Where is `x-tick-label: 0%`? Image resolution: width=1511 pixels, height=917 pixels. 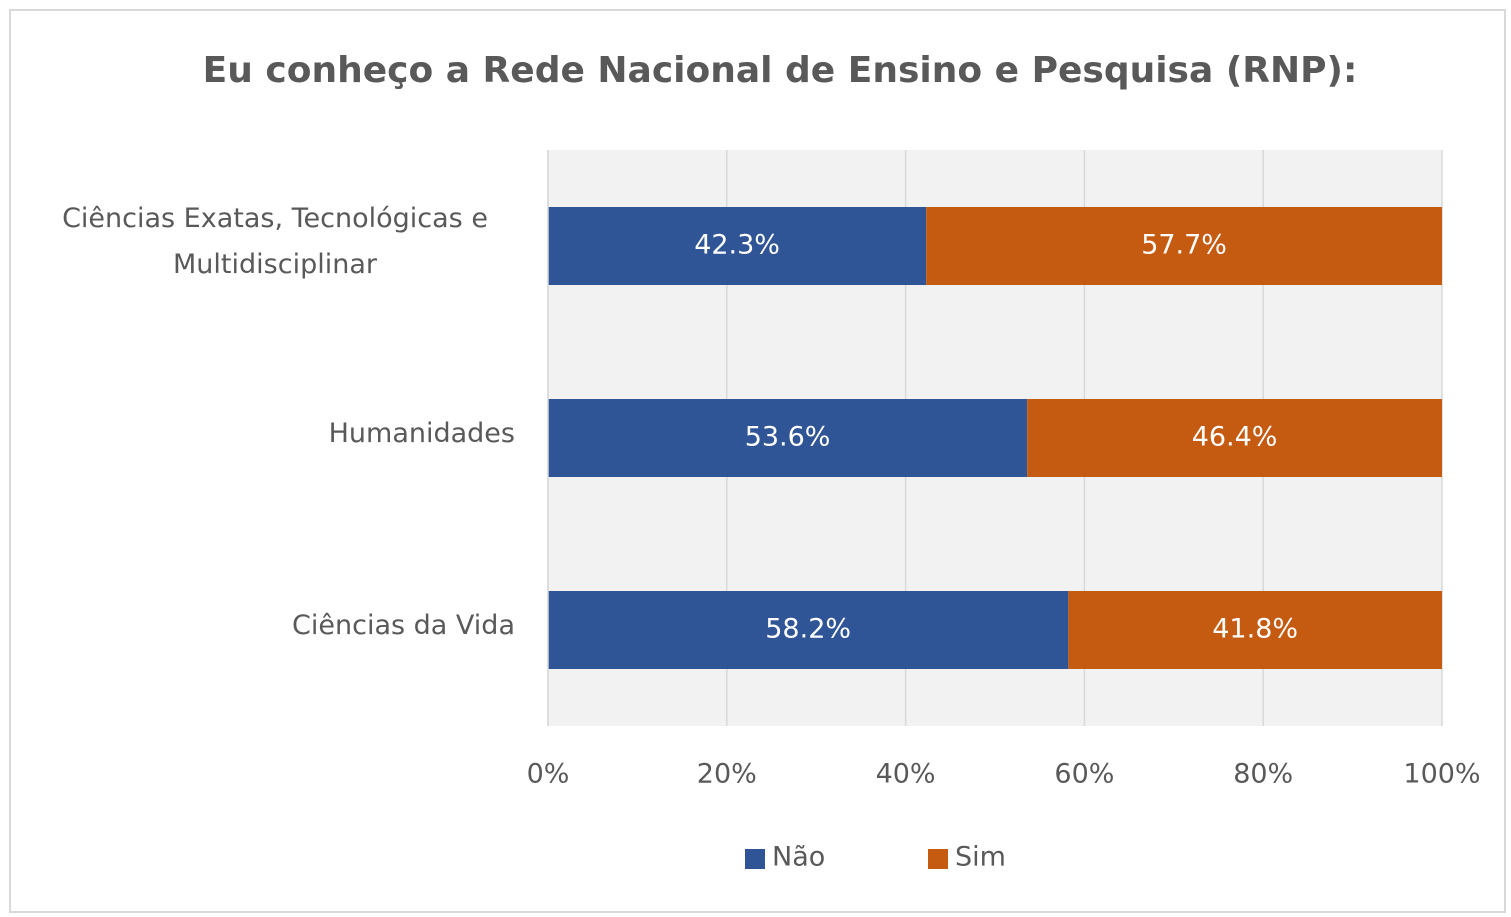 x-tick-label: 0% is located at coordinates (548, 774).